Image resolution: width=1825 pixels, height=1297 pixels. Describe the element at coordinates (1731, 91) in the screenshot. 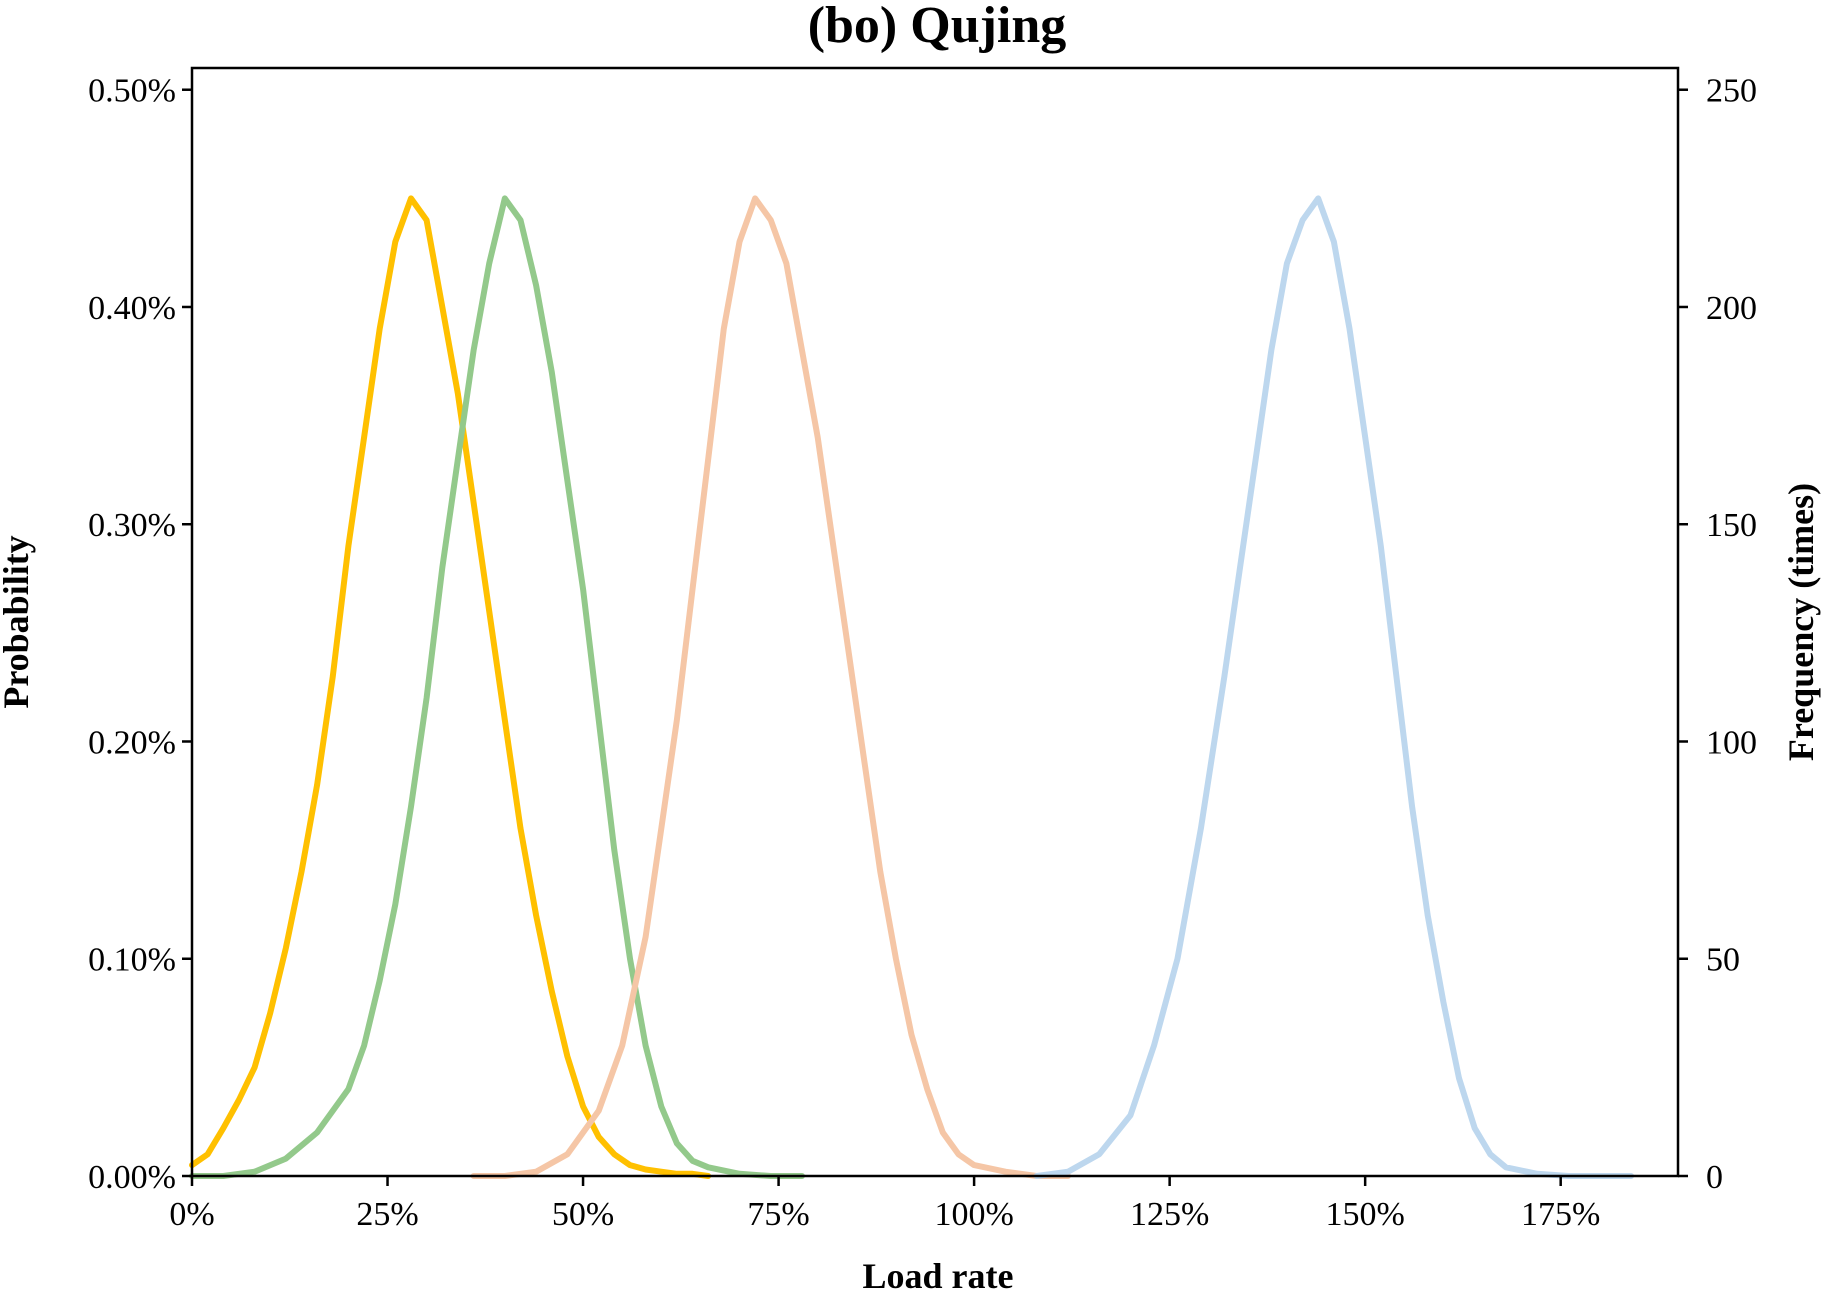

I see `y2-tick-label: 250` at that location.